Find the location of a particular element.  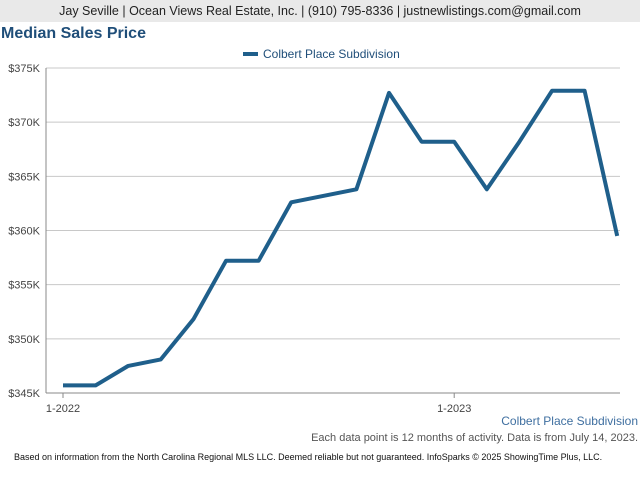

y-tick-label: $345K is located at coordinates (24, 394).